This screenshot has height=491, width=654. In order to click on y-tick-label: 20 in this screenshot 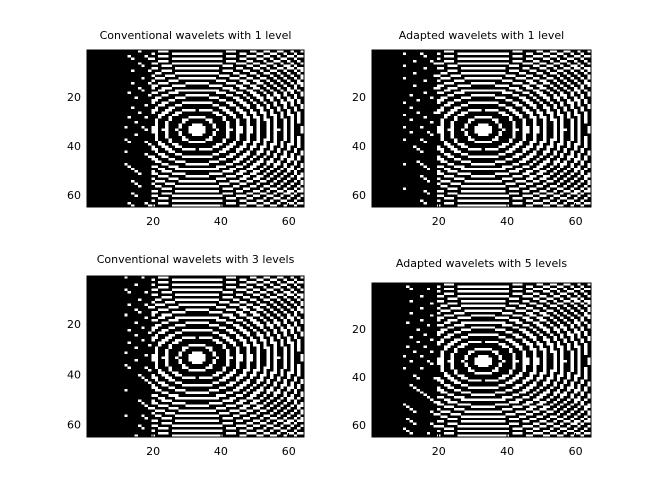, I will do `click(359, 97)`.